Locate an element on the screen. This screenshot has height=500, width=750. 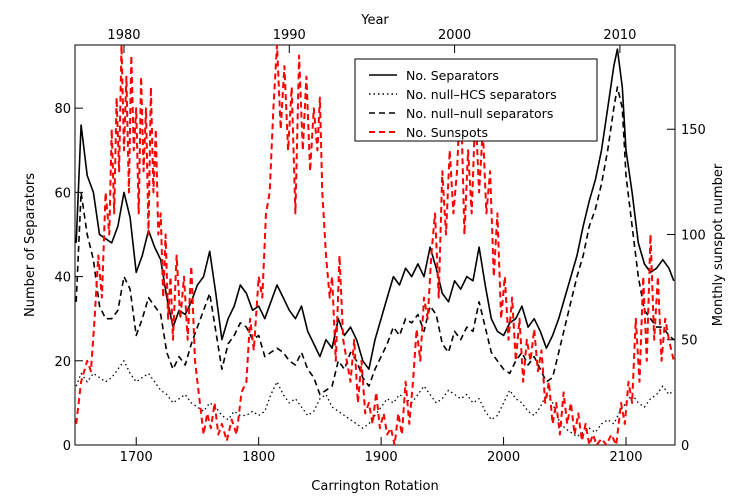
y-tick-label: 80 is located at coordinates (62, 109).